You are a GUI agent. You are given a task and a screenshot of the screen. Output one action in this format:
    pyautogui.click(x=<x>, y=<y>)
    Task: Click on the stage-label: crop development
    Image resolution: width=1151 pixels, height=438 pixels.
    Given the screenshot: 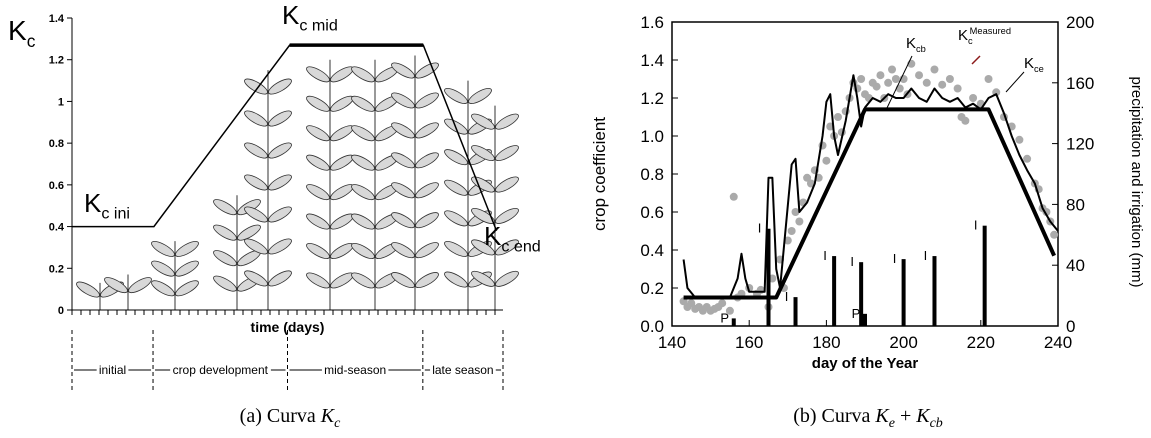 What is the action you would take?
    pyautogui.click(x=221, y=370)
    